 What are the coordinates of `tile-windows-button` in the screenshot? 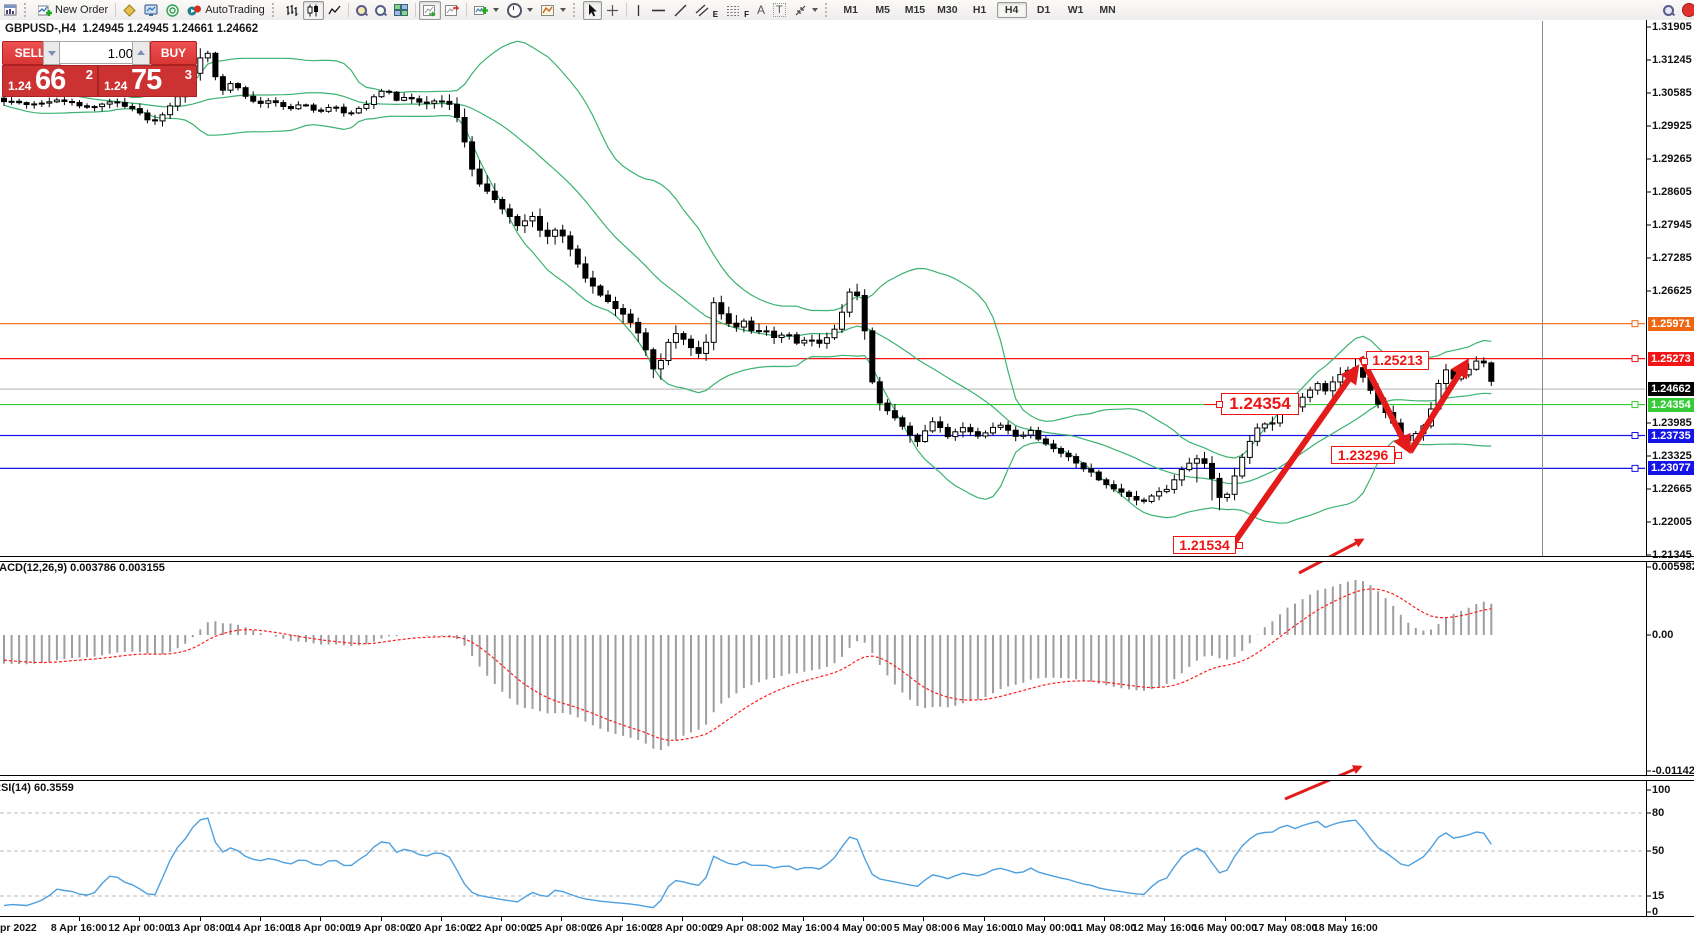 It's located at (401, 10).